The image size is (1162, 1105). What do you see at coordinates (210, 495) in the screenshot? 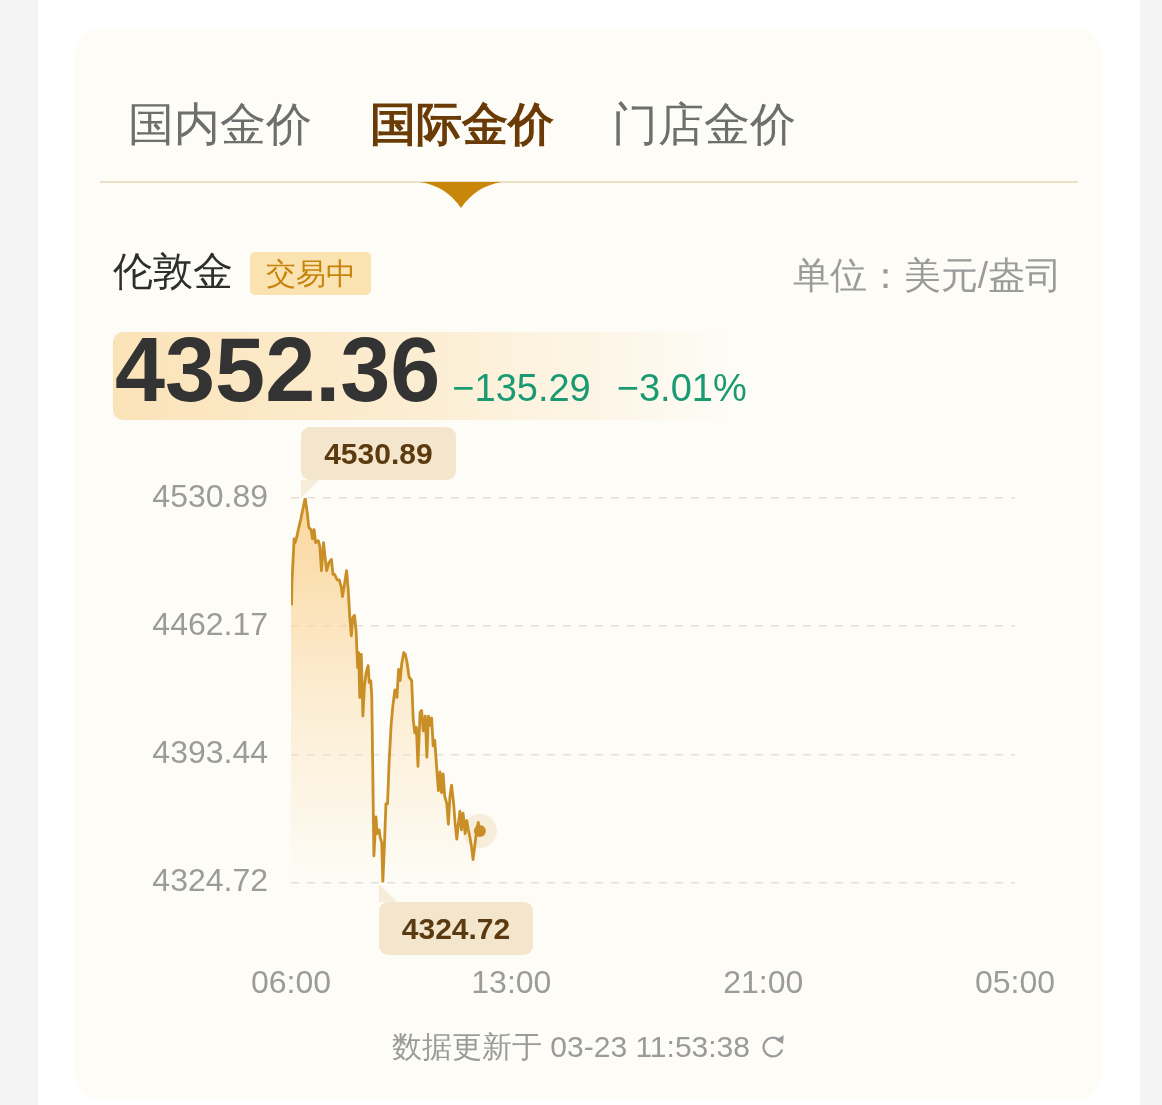
I see `y-tick-label: 4530.89` at bounding box center [210, 495].